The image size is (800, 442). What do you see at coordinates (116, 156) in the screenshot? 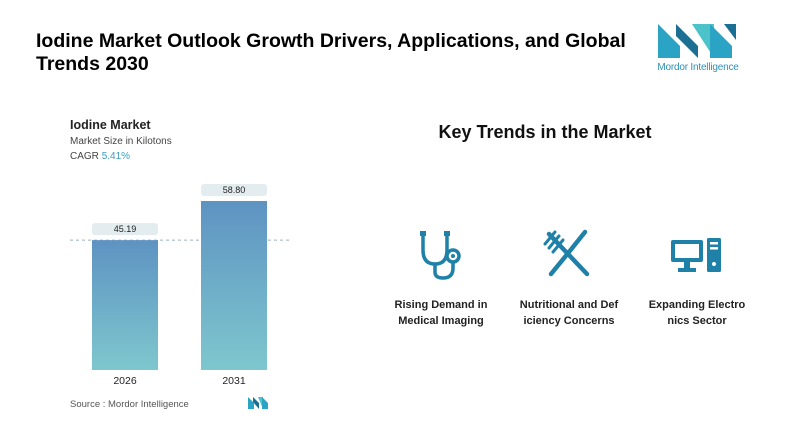
I see `cagr-value: 5.41%` at bounding box center [116, 156].